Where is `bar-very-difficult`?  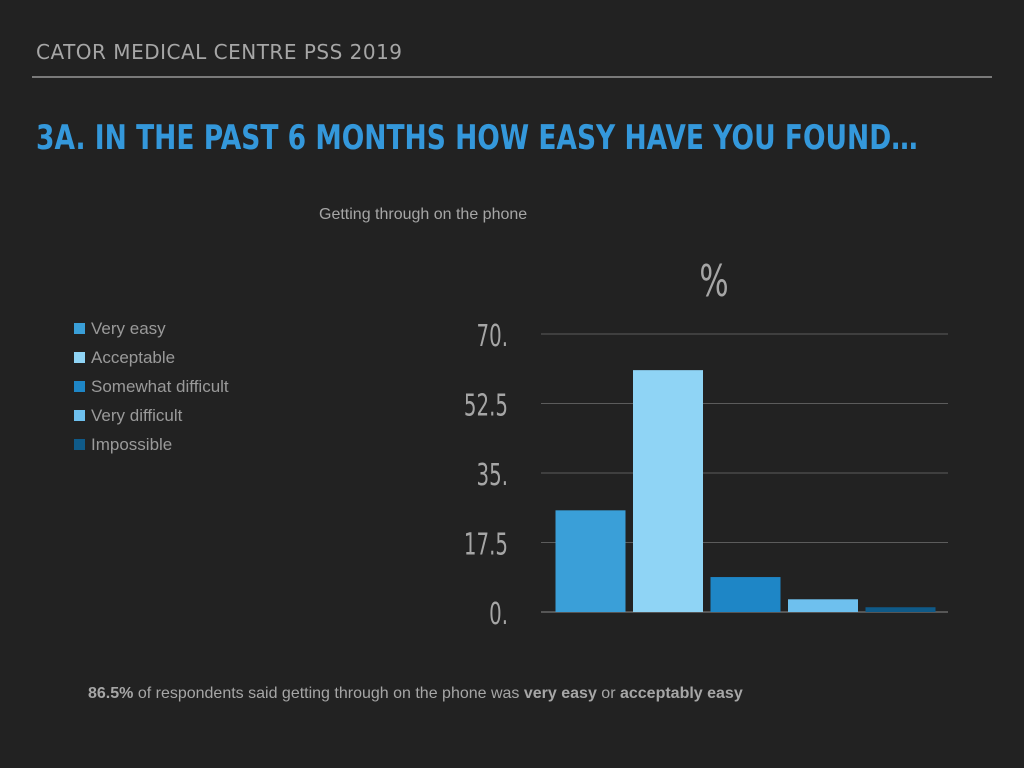 bar-very-difficult is located at coordinates (823, 605).